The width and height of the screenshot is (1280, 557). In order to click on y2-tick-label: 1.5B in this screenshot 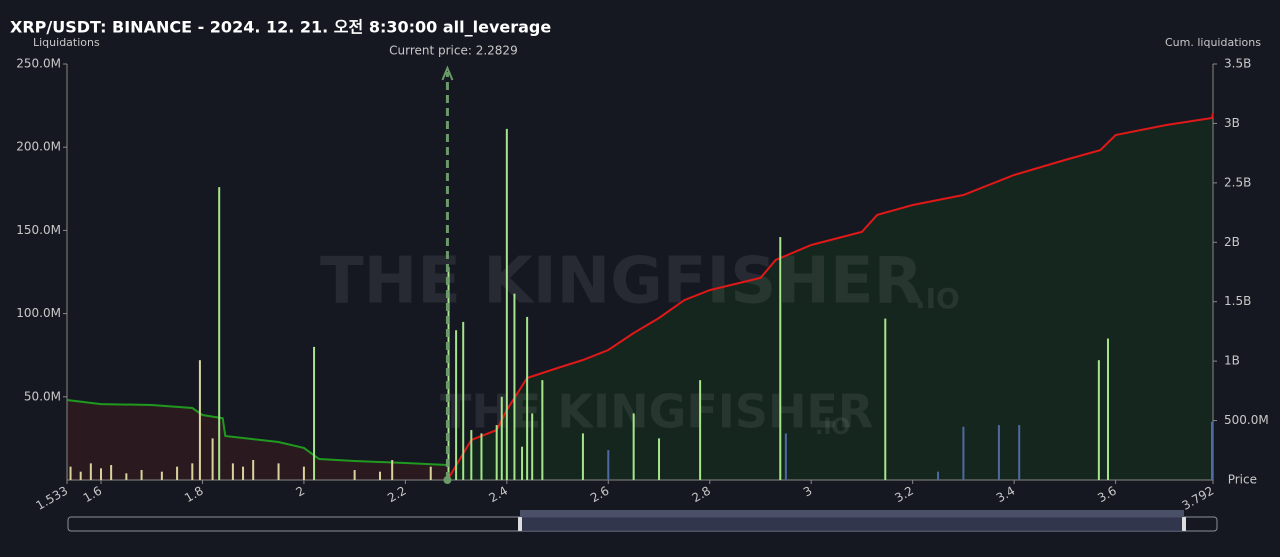, I will do `click(1237, 301)`.